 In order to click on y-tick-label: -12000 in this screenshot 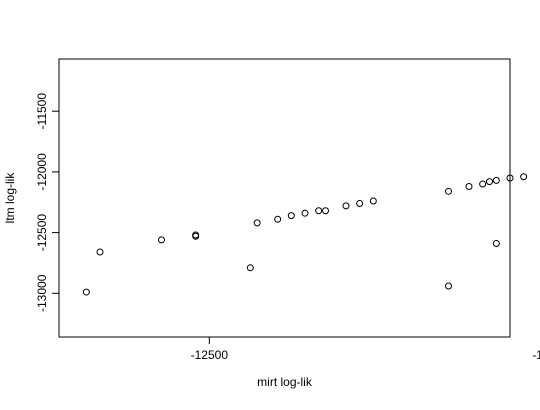, I will do `click(42, 172)`.